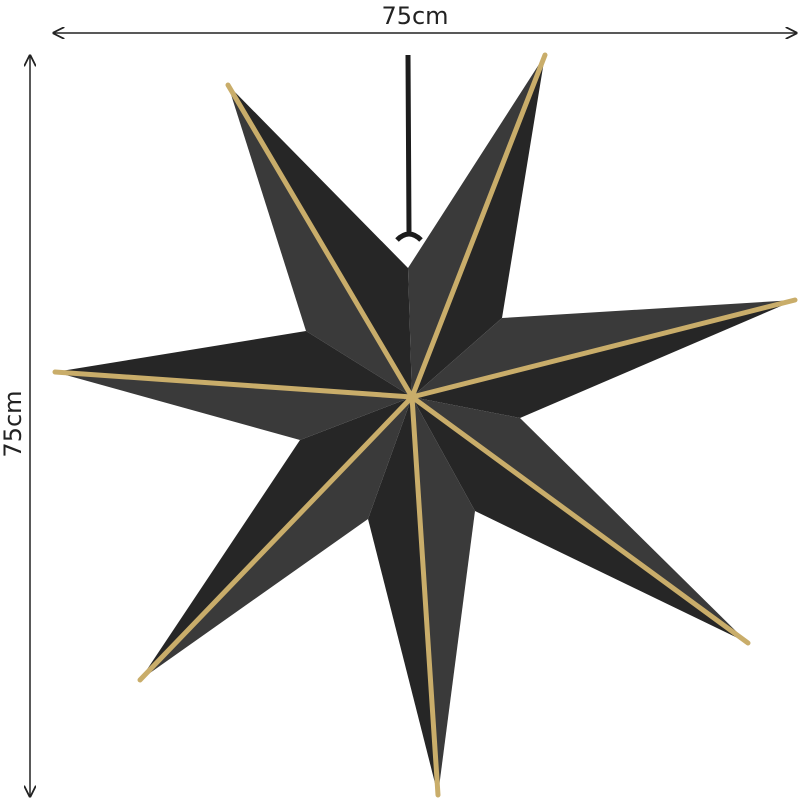  What do you see at coordinates (13, 424) in the screenshot?
I see `height-label: 75cm` at bounding box center [13, 424].